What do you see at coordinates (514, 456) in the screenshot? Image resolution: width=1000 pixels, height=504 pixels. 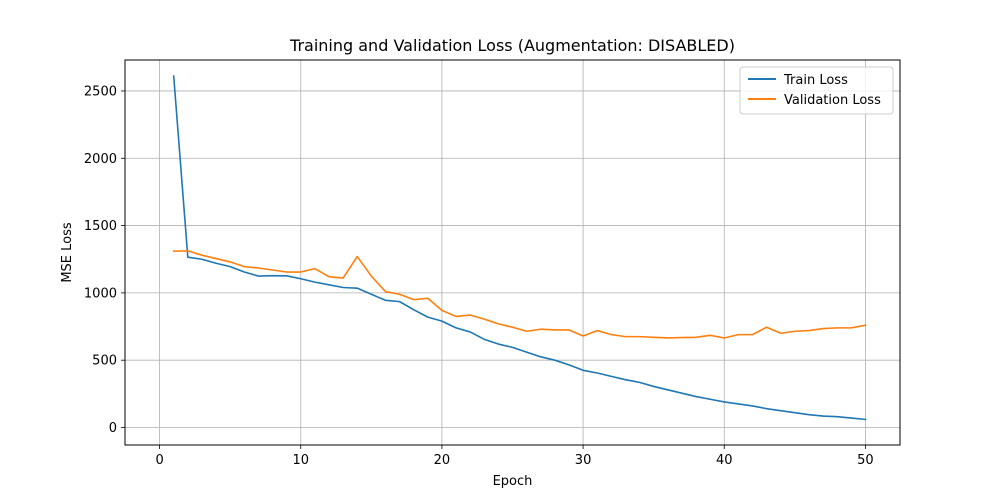 I see `x-axis-ticks: 0 10 20 30 40 50` at bounding box center [514, 456].